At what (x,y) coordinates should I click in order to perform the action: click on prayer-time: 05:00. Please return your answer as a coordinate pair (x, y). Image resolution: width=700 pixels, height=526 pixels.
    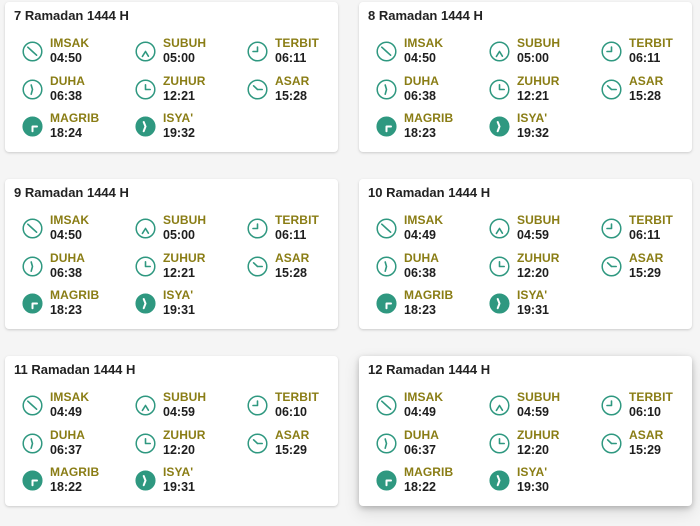
    Looking at the image, I should click on (533, 58).